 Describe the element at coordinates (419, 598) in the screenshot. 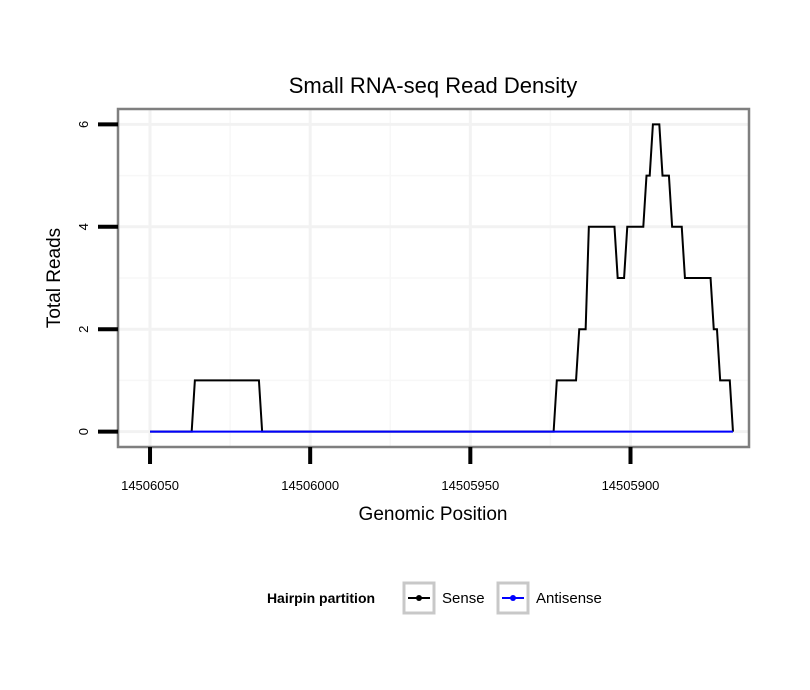

I see `legend-key-sense-point` at that location.